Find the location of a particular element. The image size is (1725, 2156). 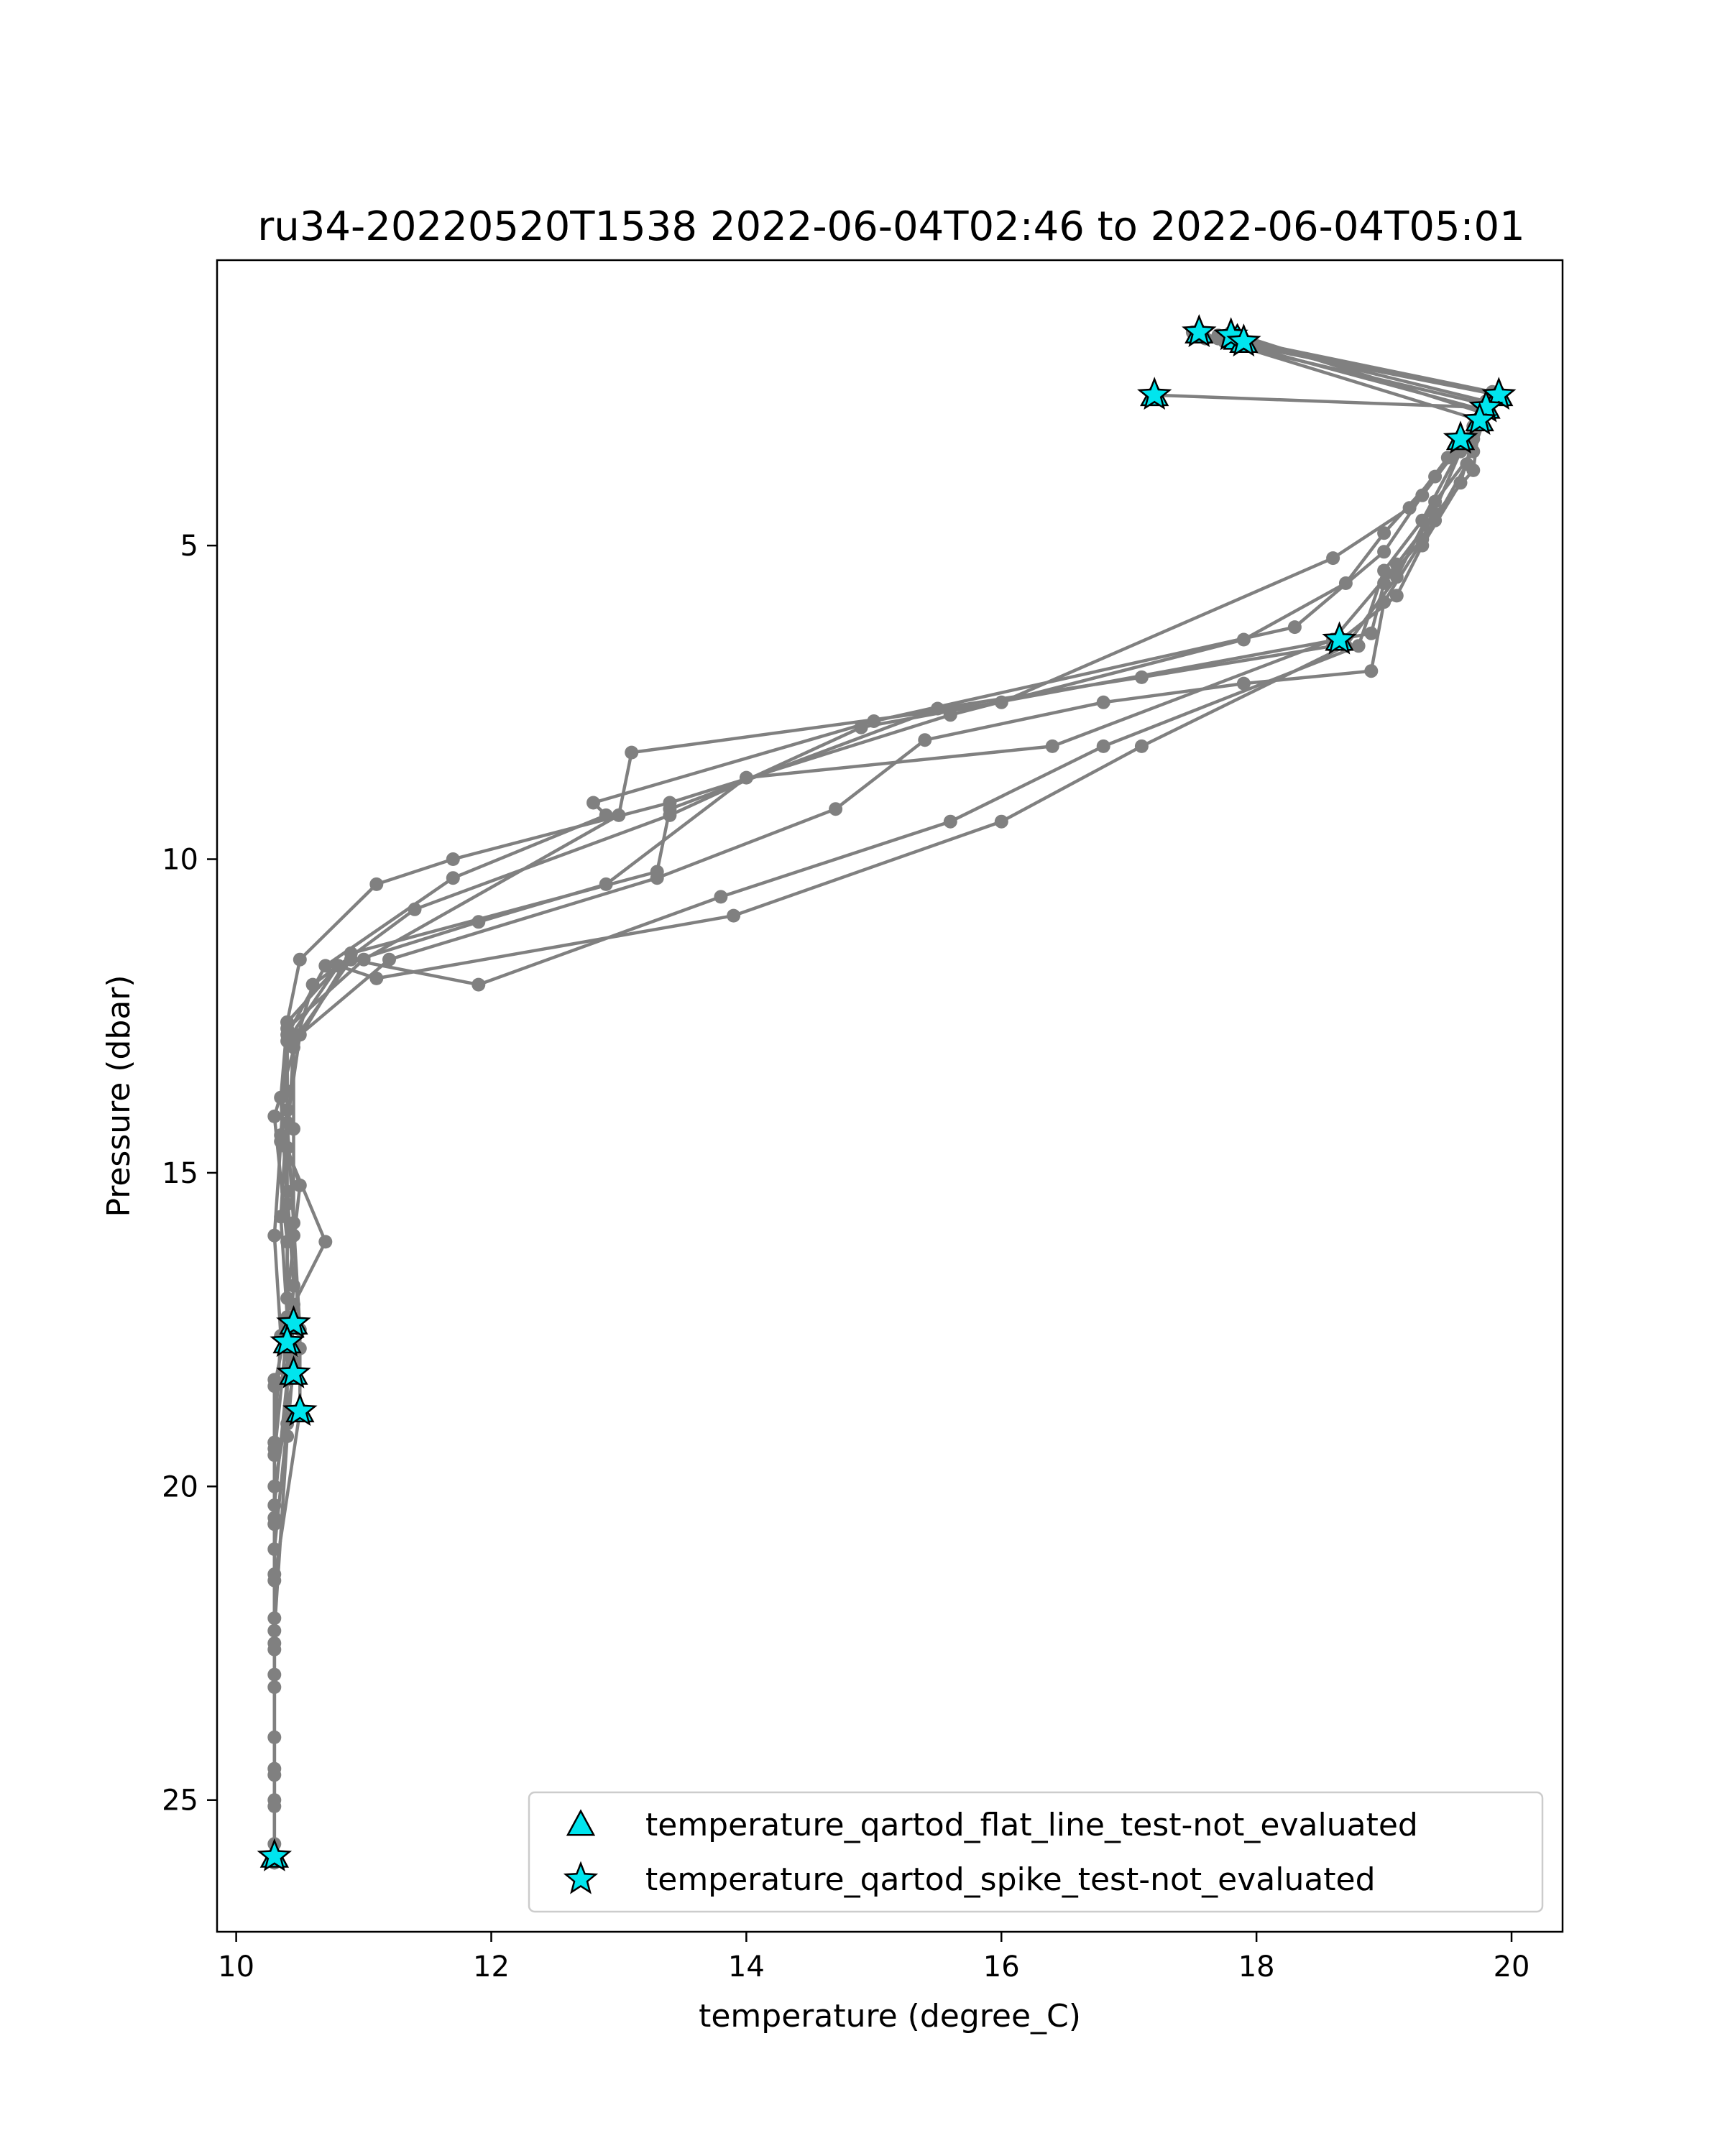

legend-star-icon is located at coordinates (581, 1878).